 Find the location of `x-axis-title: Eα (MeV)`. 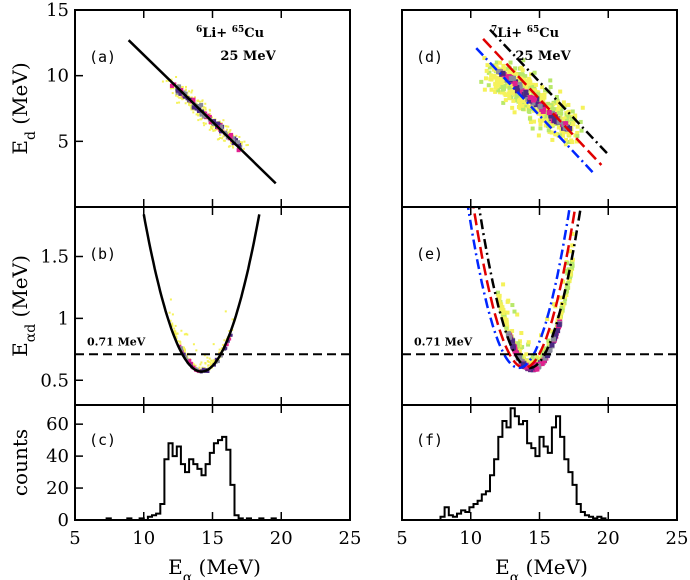

x-axis-title: Eα (MeV) is located at coordinates (214, 567).